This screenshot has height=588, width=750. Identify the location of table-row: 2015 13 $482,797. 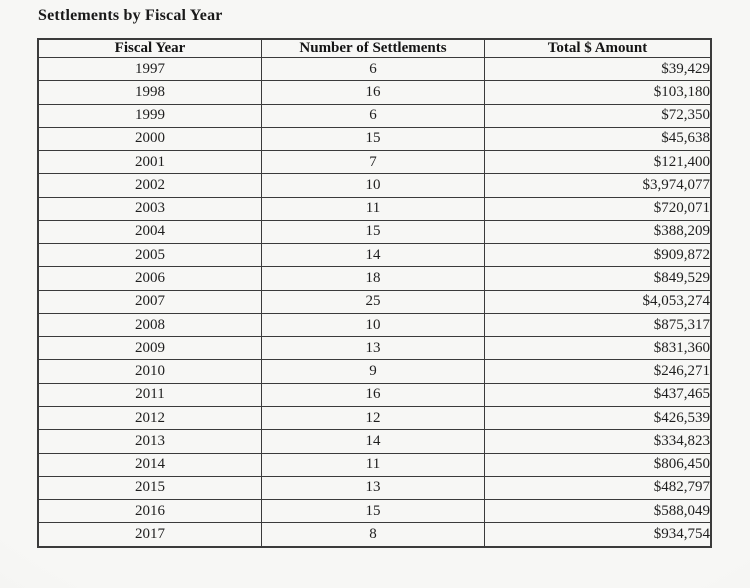
(374, 488).